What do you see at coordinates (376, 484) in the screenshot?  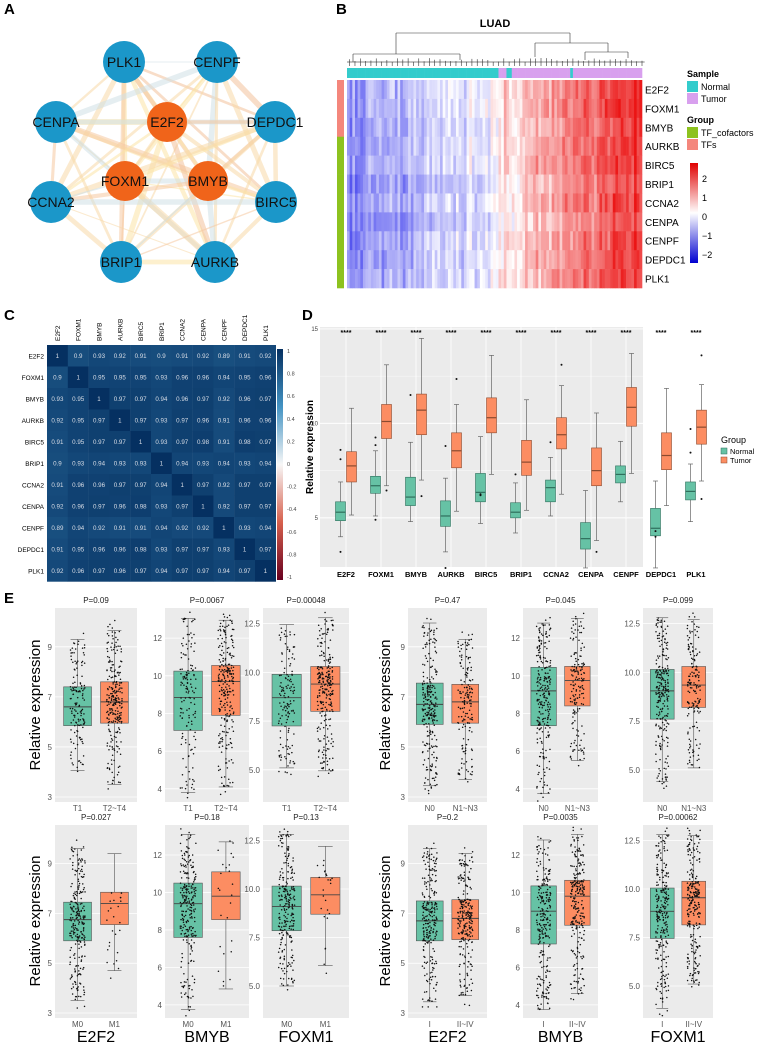 I see `box-normal` at bounding box center [376, 484].